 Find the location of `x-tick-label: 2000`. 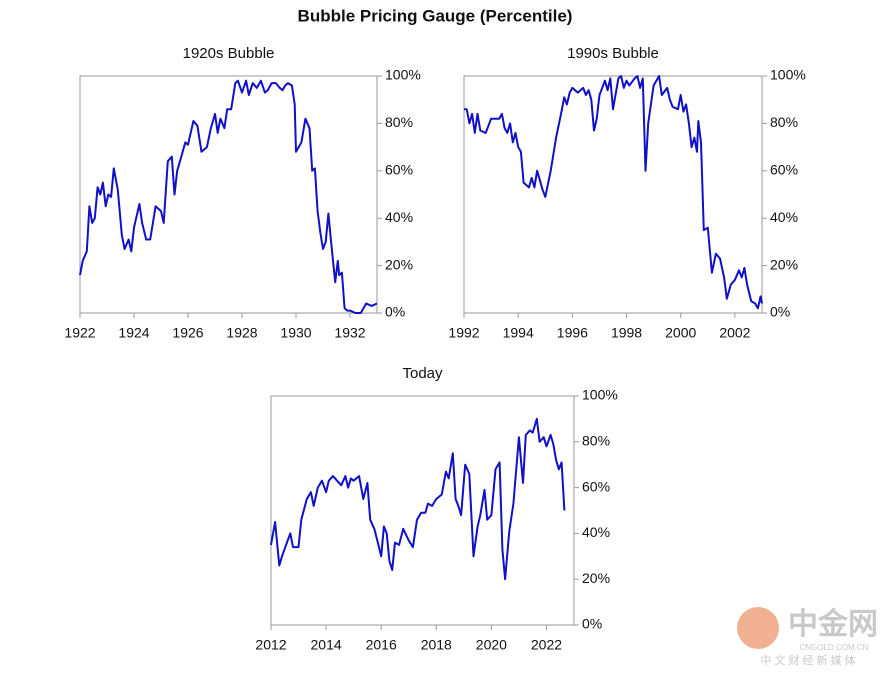

x-tick-label: 2000 is located at coordinates (680, 333).